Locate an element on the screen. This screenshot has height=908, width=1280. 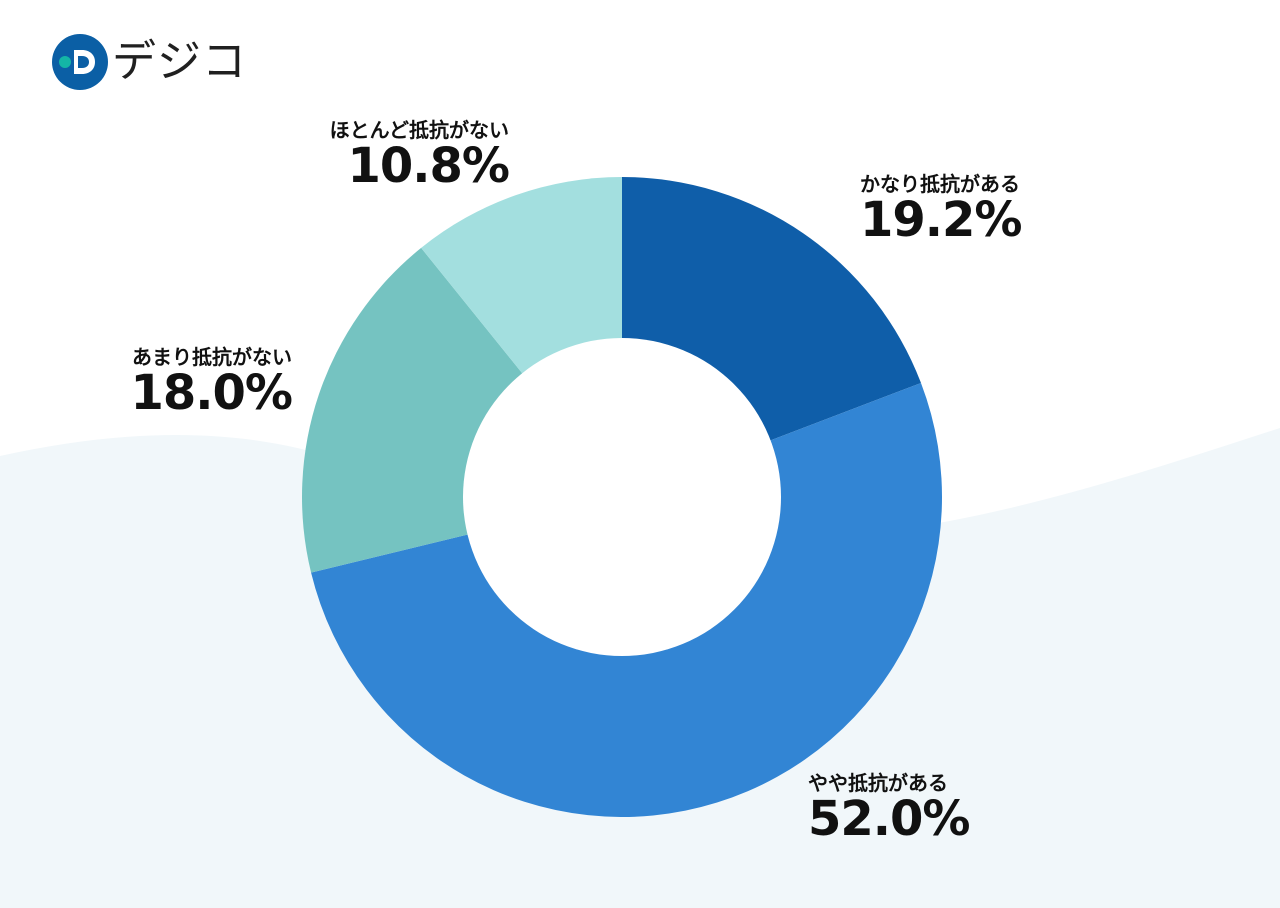
label-hotondo-value: 10.8% is located at coordinates (428, 166).